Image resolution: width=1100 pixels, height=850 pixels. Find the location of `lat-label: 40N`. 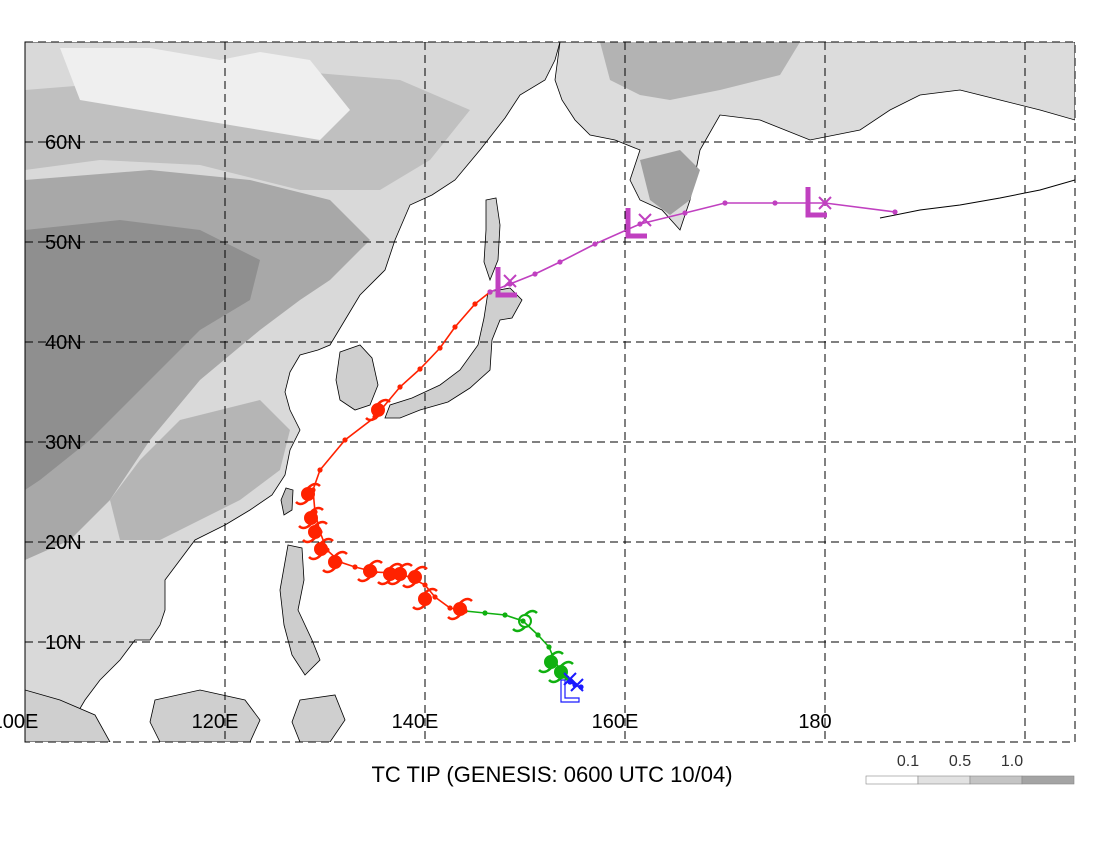

lat-label: 40N is located at coordinates (63, 343).